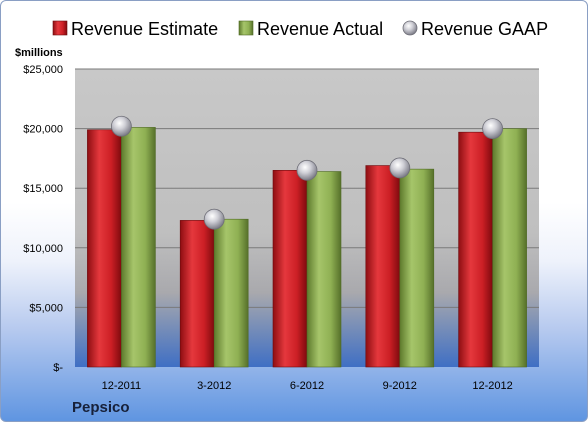 Image resolution: width=588 pixels, height=422 pixels. Describe the element at coordinates (144, 29) in the screenshot. I see `legend-label: Revenue Estimate` at that location.